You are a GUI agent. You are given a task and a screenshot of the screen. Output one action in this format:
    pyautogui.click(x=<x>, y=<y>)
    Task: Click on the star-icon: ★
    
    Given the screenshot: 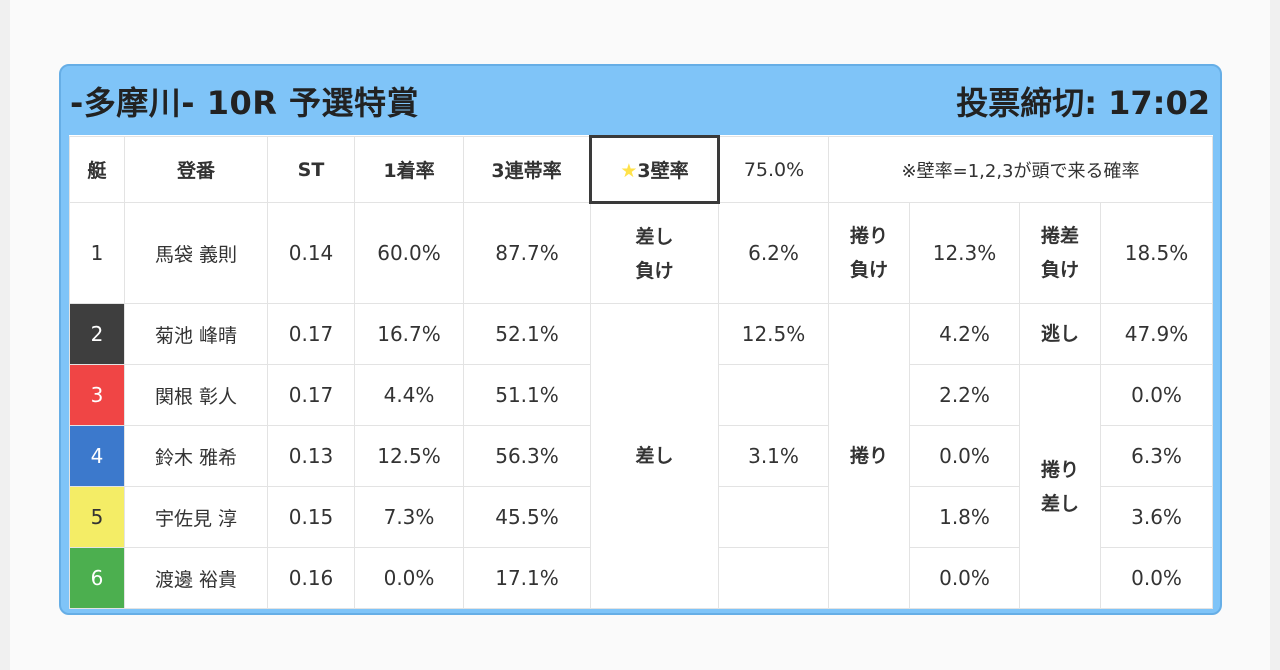 What is the action you would take?
    pyautogui.click(x=629, y=171)
    